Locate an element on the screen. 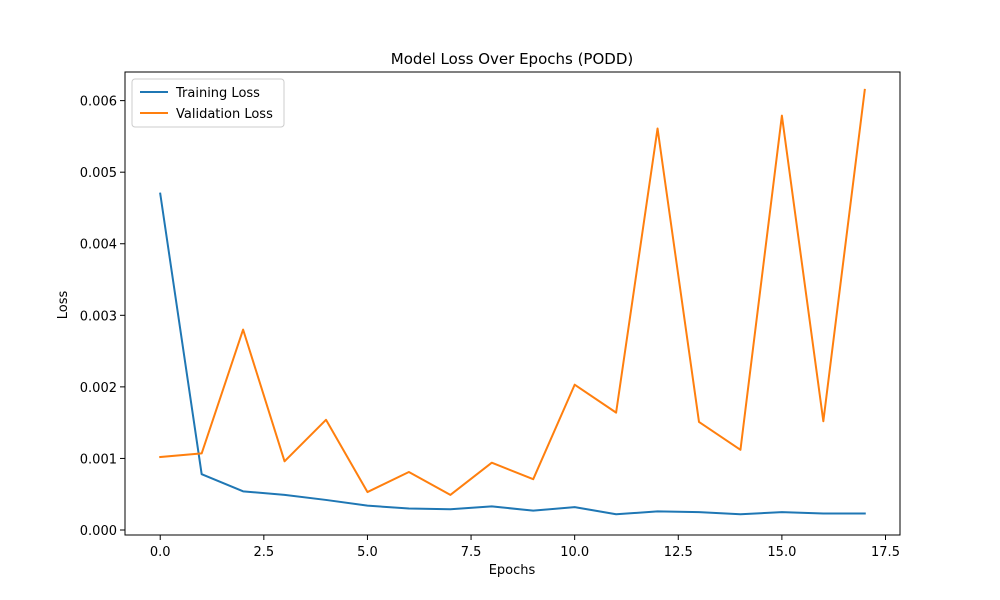  y-tick-label: 0.000 is located at coordinates (98, 531).